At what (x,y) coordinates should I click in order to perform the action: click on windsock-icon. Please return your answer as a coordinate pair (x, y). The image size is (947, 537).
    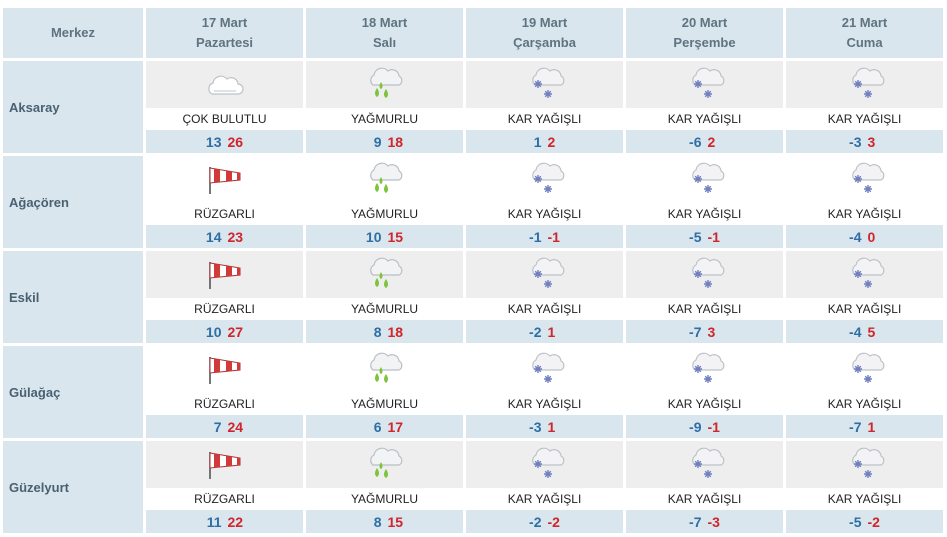
    Looking at the image, I should click on (224, 369).